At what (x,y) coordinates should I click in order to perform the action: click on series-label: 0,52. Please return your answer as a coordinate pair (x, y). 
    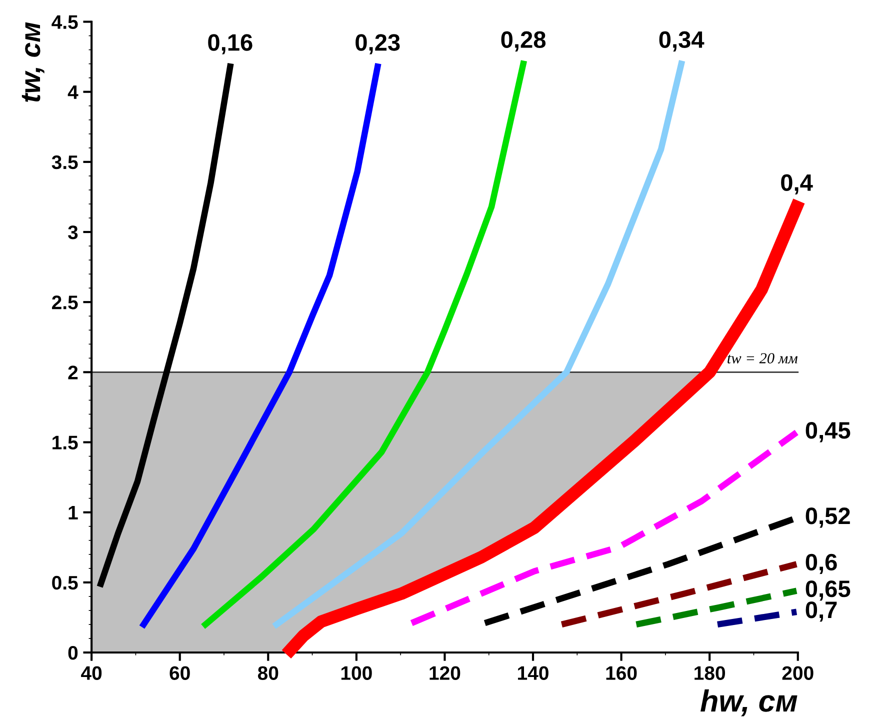
    Looking at the image, I should click on (828, 518).